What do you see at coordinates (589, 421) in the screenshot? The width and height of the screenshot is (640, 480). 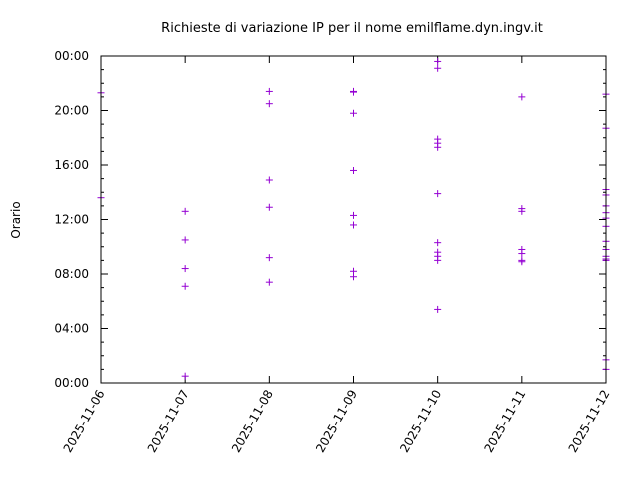 I see `x-tick-label: 2025-11-12` at bounding box center [589, 421].